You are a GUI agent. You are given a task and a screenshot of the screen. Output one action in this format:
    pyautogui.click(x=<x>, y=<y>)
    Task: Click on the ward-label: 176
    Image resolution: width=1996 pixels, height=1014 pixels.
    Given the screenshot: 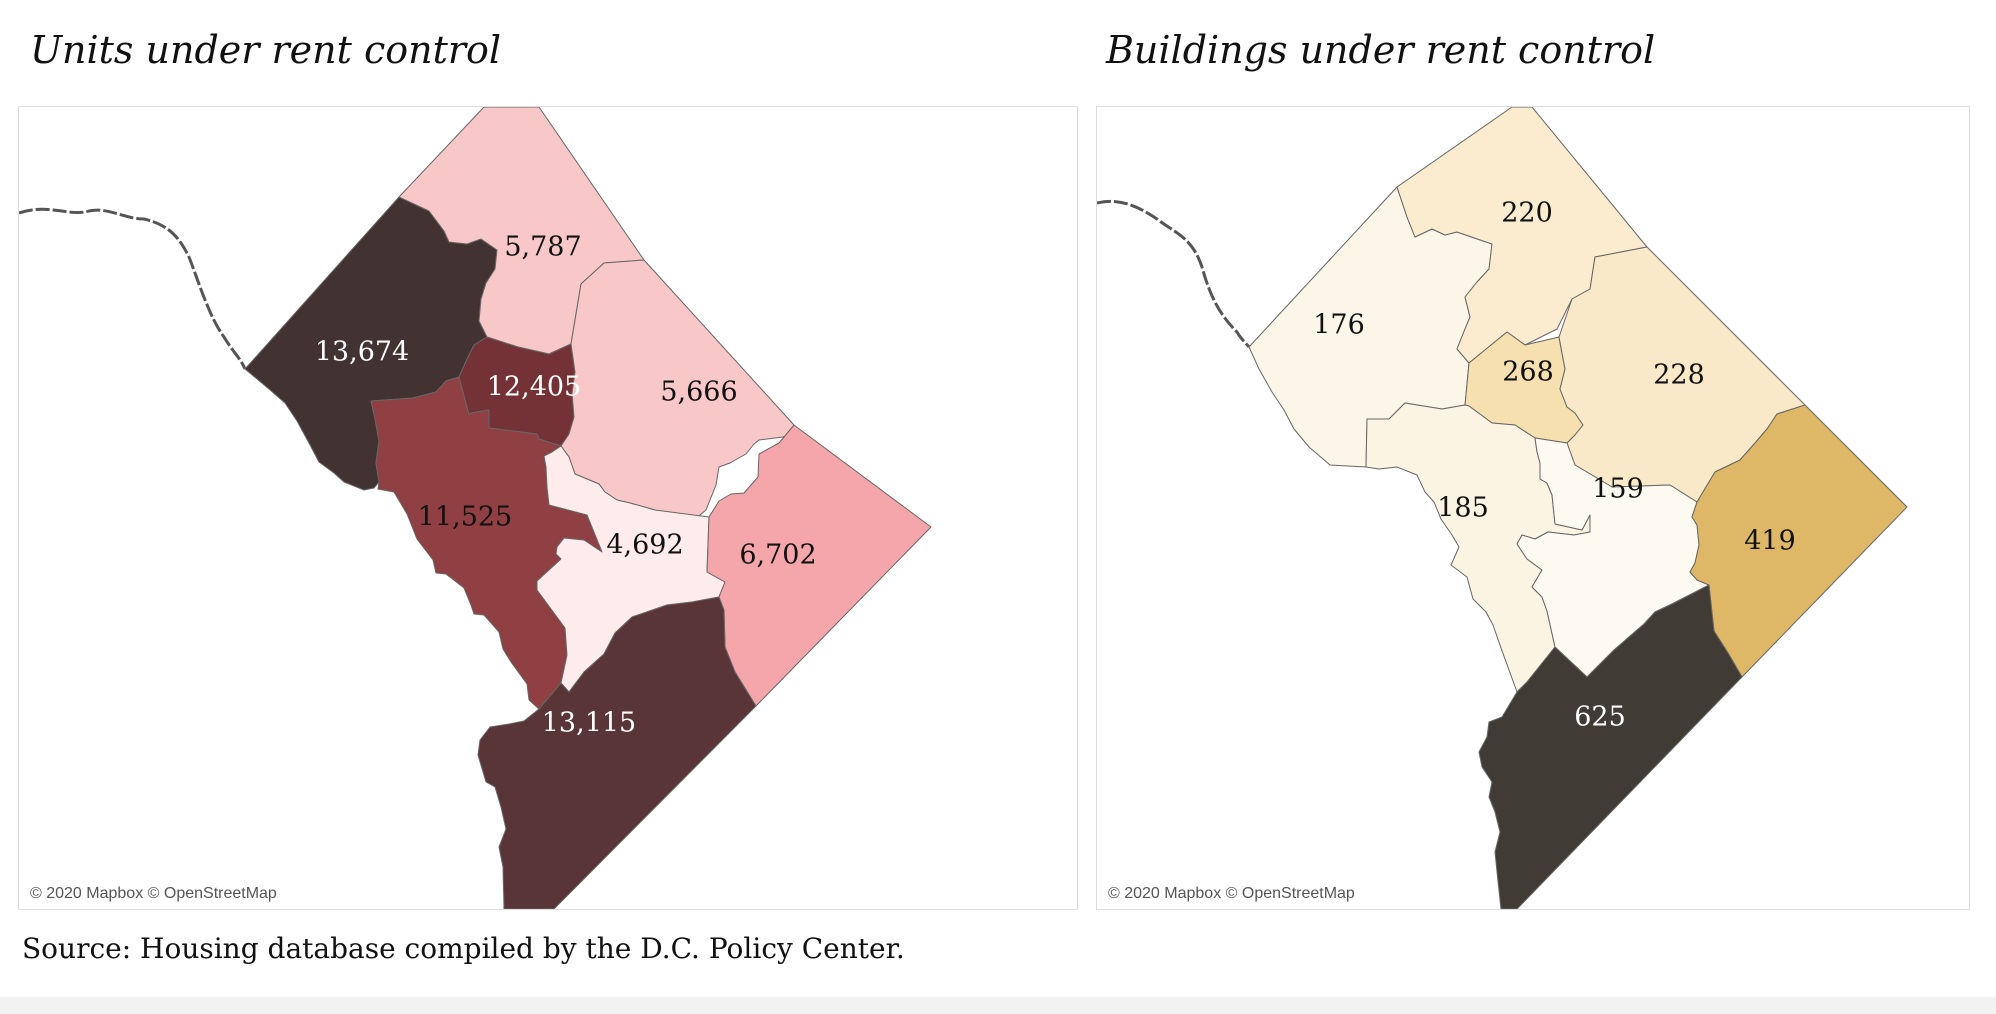 What is the action you would take?
    pyautogui.click(x=1339, y=325)
    